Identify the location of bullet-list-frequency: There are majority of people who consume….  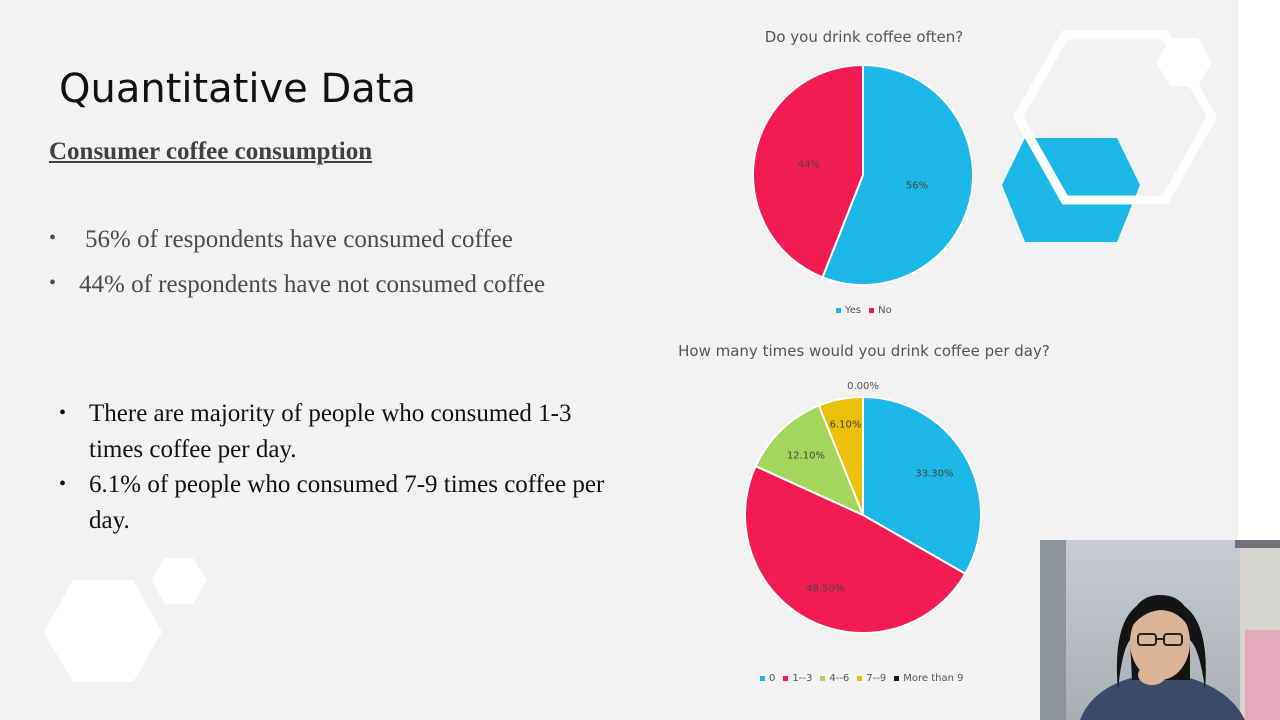
(339, 467).